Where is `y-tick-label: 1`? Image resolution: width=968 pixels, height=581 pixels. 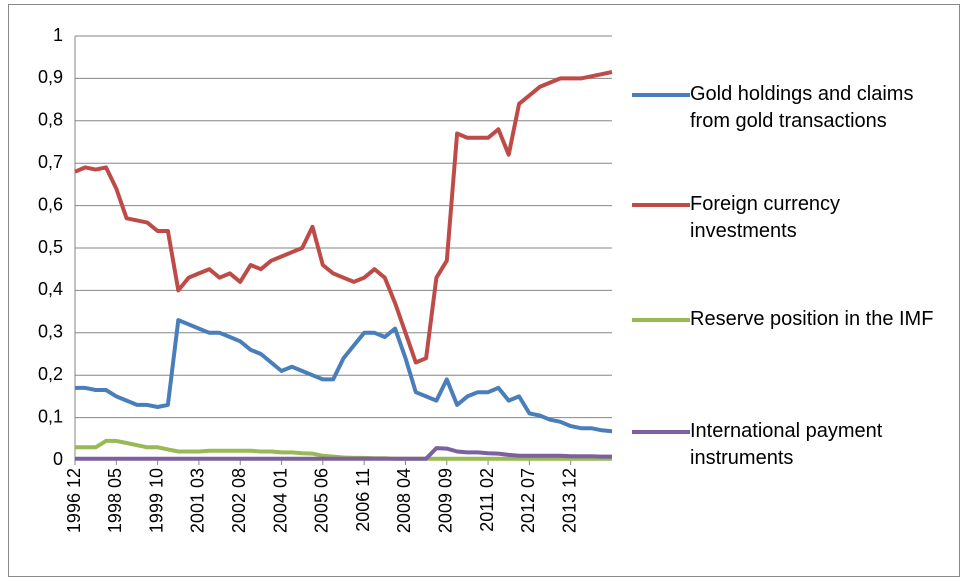 y-tick-label: 1 is located at coordinates (58, 35).